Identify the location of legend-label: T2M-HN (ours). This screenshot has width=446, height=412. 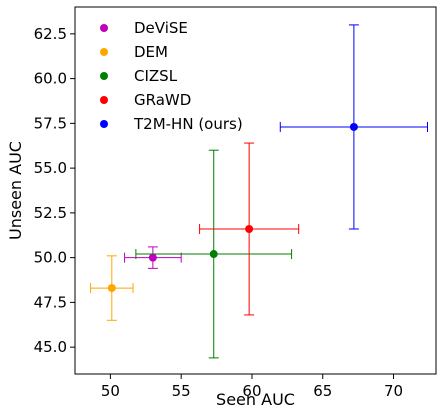
(188, 124).